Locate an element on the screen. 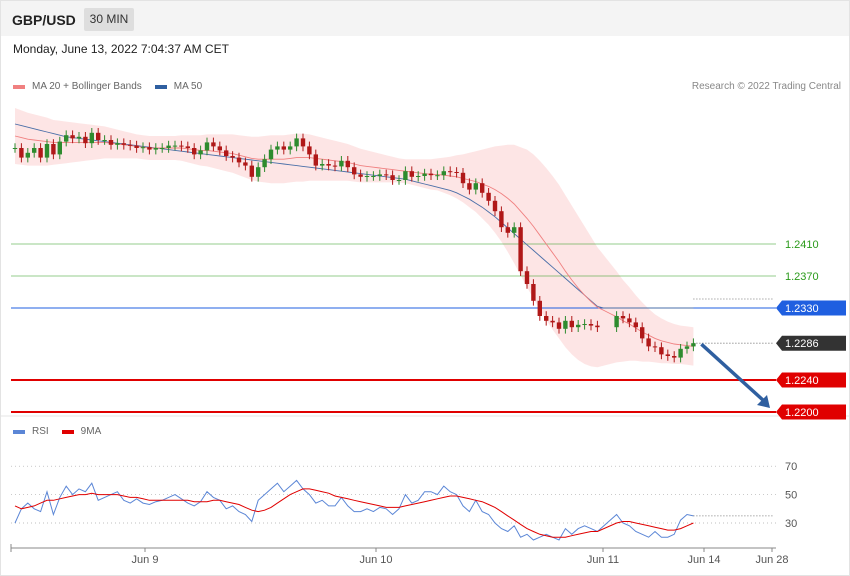  x-tick-label: Jun 11 is located at coordinates (603, 560).